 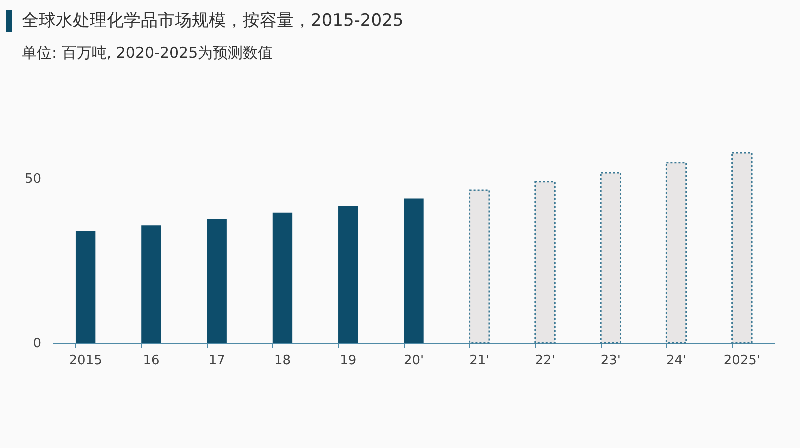 I want to click on chart-title: 全球水处理化学品市场规模，按容量，2015-2025, so click(x=213, y=21).